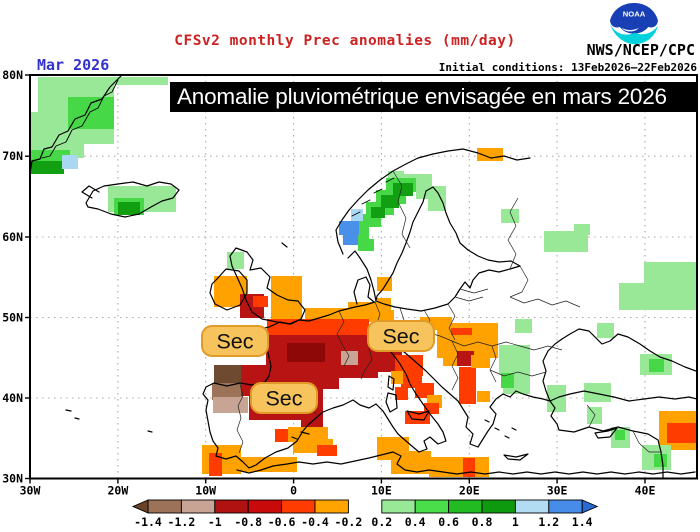 This screenshot has width=700, height=532. I want to click on colorbar-tick-label: 1, so click(515, 522).